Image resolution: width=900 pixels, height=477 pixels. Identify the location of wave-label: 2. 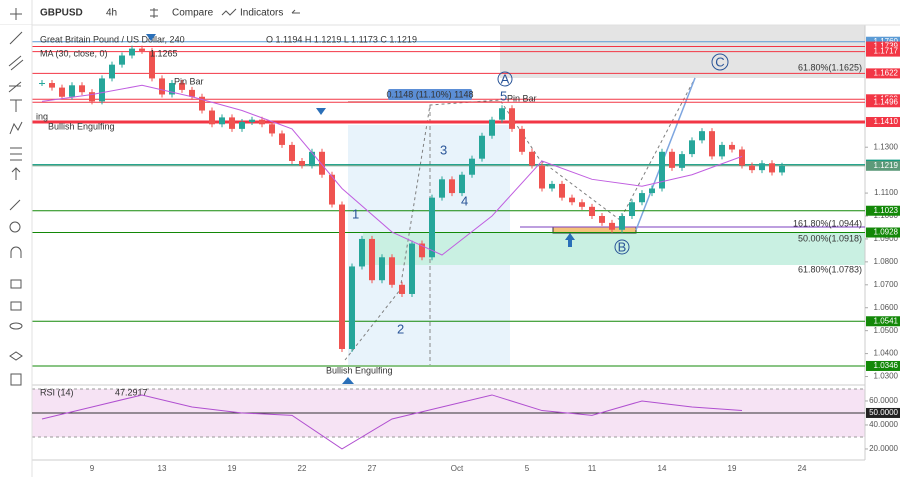
(400, 328).